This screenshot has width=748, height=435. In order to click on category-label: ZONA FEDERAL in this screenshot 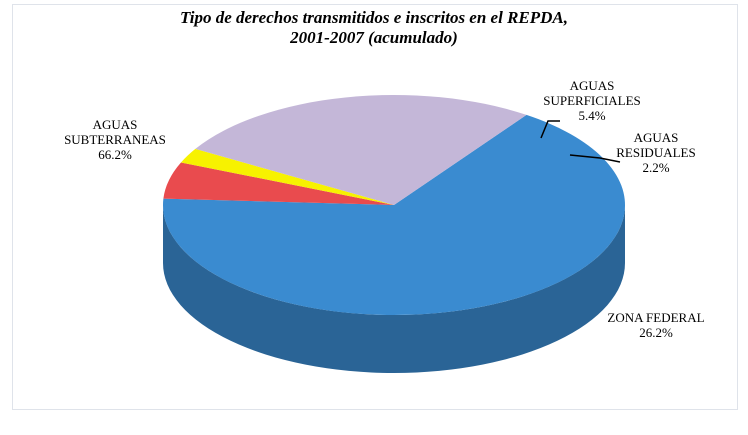, I will do `click(656, 317)`.